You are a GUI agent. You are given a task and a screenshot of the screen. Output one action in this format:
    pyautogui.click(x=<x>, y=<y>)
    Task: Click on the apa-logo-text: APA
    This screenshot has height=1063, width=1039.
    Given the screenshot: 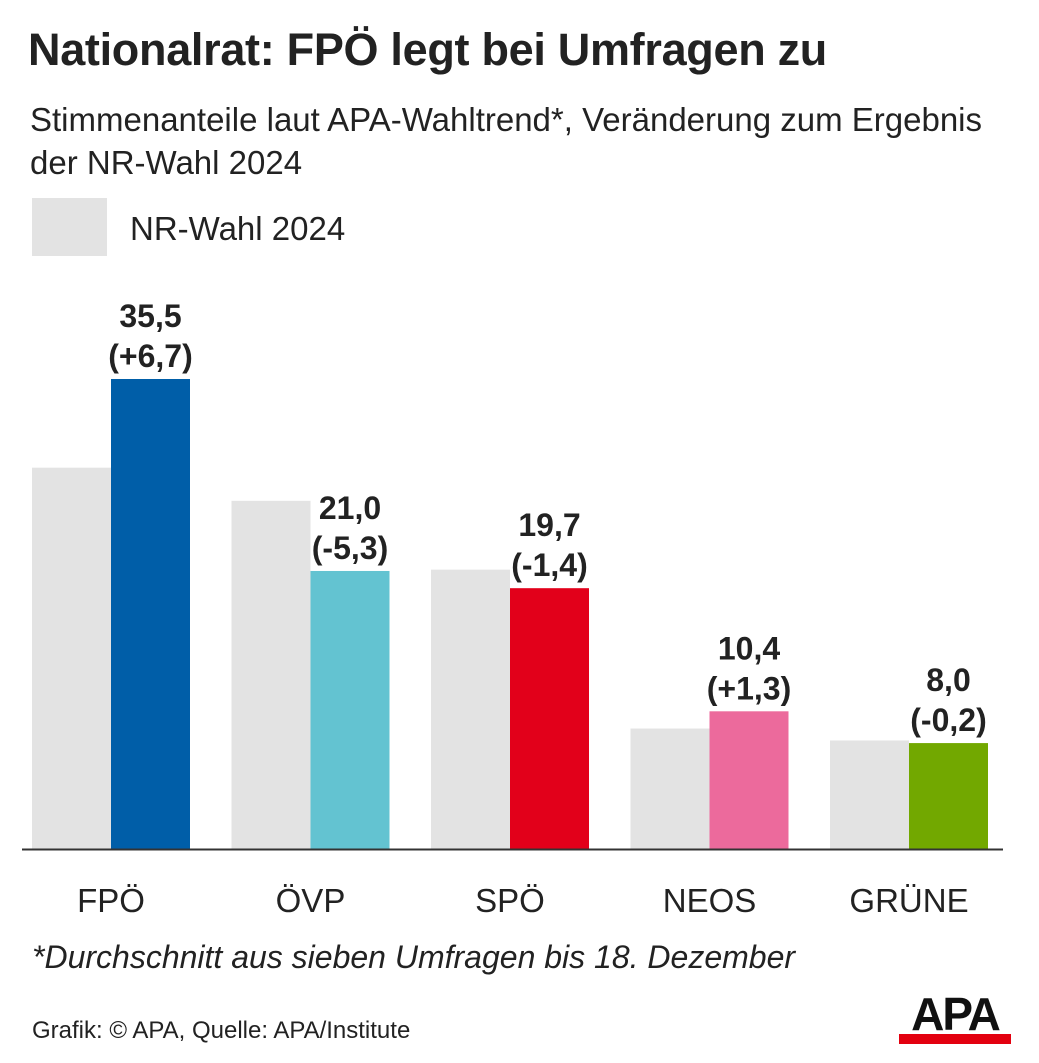 What is the action you would take?
    pyautogui.click(x=955, y=1017)
    